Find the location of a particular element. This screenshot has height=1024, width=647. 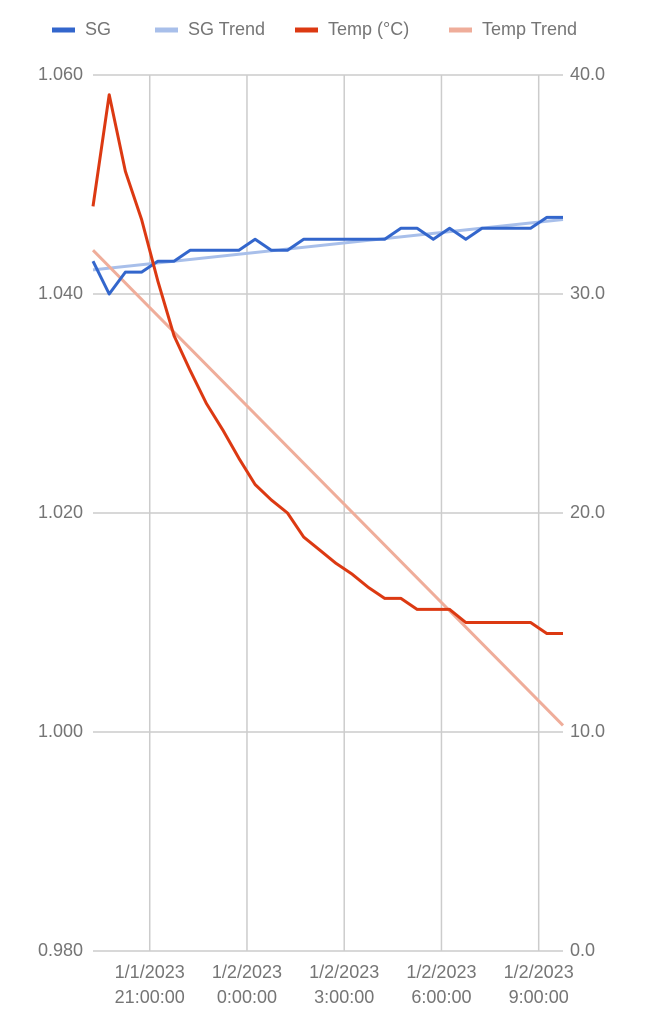

y2-tick-label: 20.0 is located at coordinates (587, 512).